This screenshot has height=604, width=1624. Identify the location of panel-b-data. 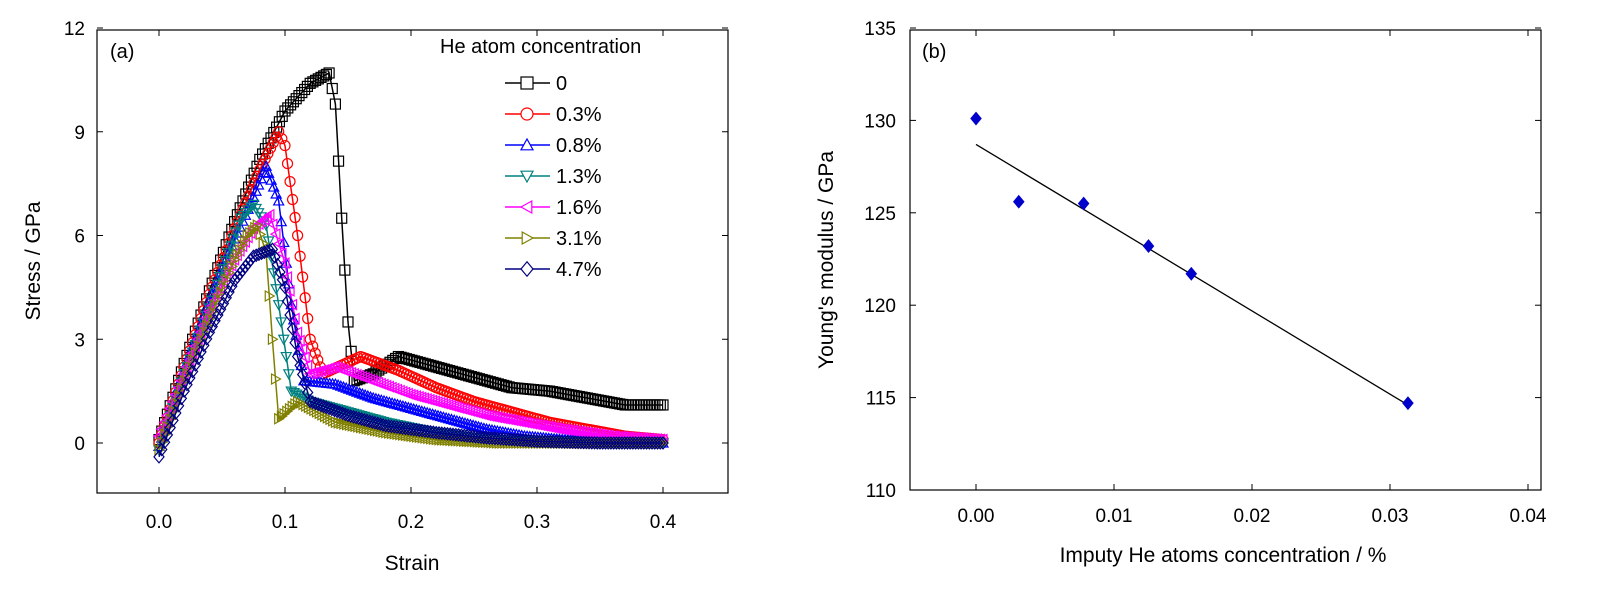
(1192, 261).